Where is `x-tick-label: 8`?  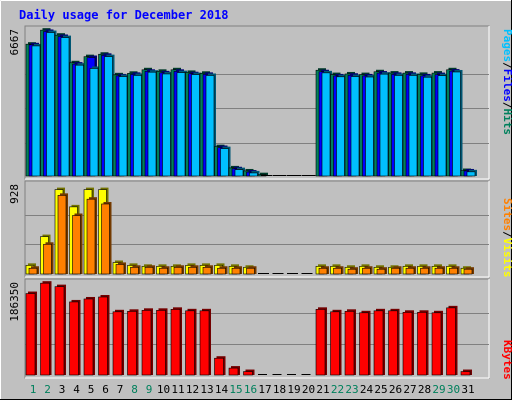
x-tick-label: 8 is located at coordinates (134, 389).